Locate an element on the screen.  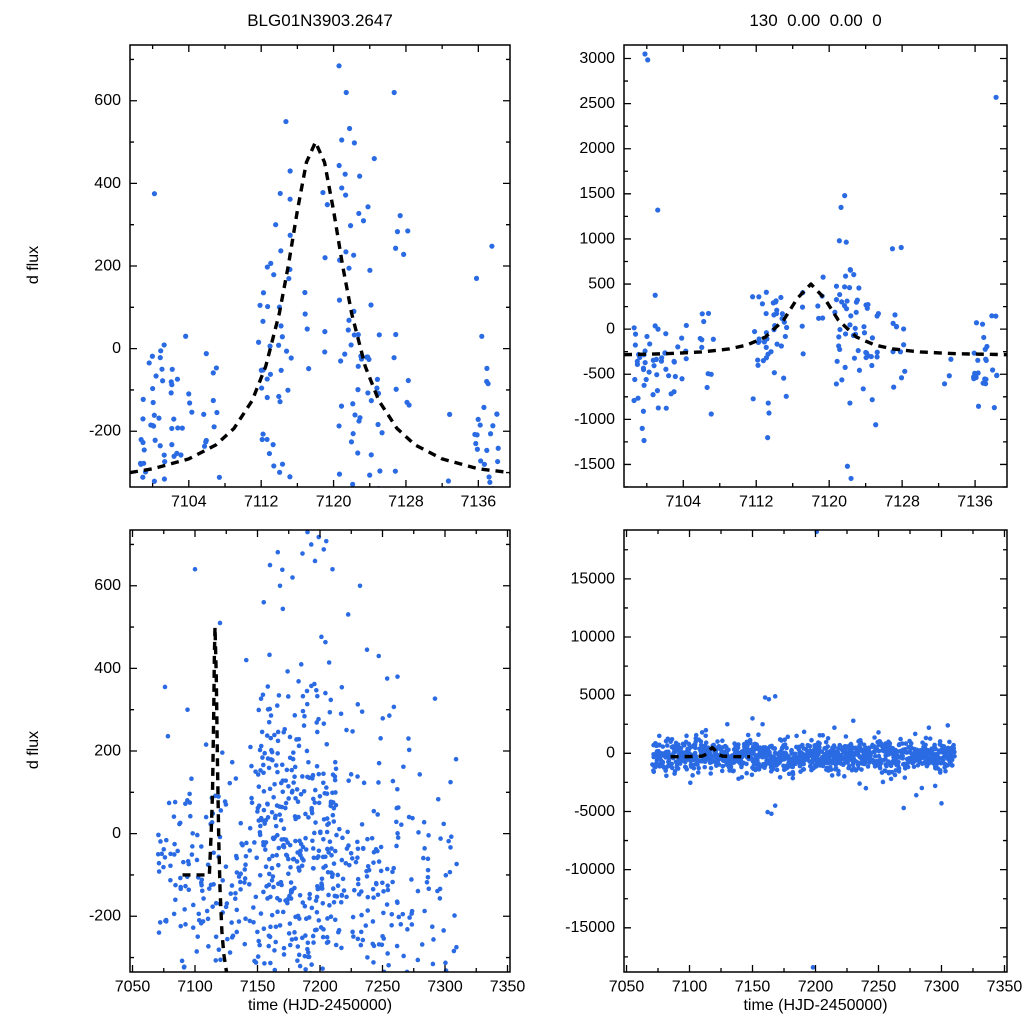
y-axis-label-top: d flux is located at coordinates (33, 265).